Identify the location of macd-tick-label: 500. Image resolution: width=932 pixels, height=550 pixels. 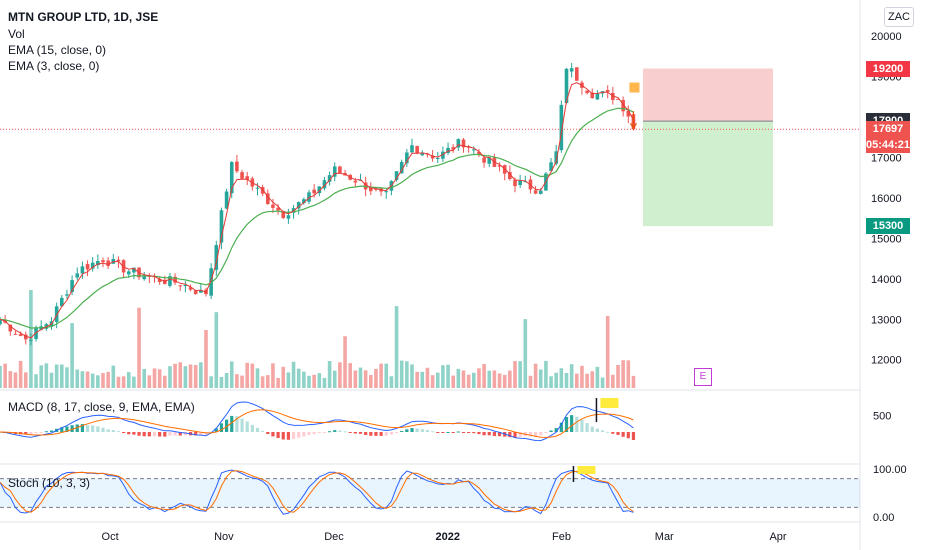
(882, 417).